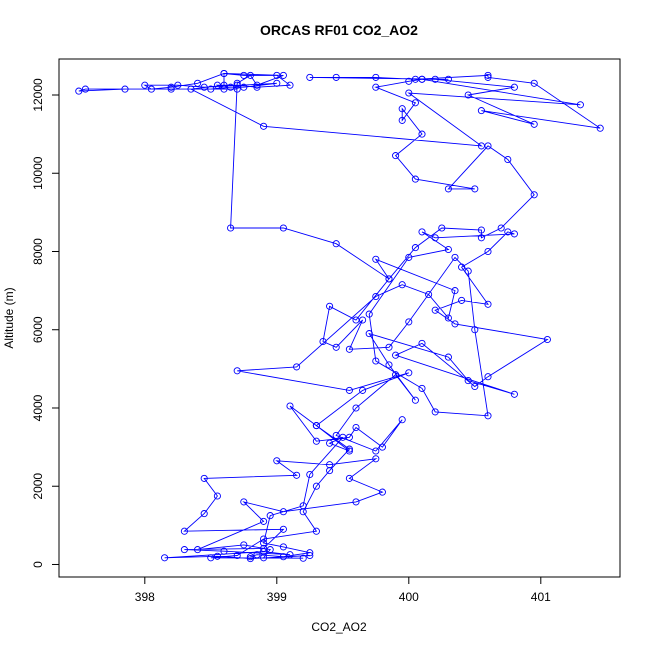 This screenshot has height=650, width=650. What do you see at coordinates (9, 317) in the screenshot?
I see `y-axis-label: Altitude (m)` at bounding box center [9, 317].